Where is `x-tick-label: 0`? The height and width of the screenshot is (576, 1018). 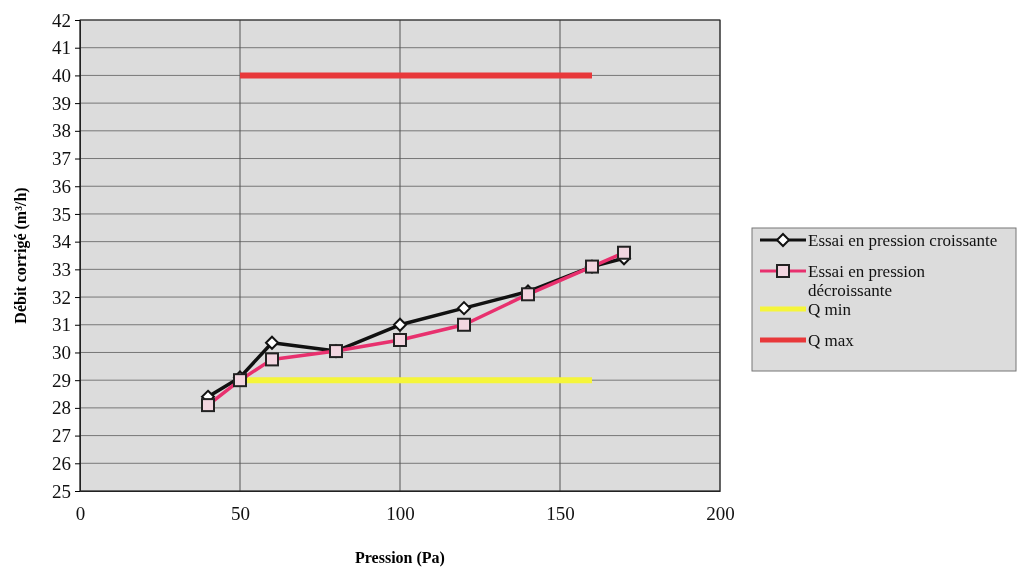 x-tick-label: 0 is located at coordinates (80, 514).